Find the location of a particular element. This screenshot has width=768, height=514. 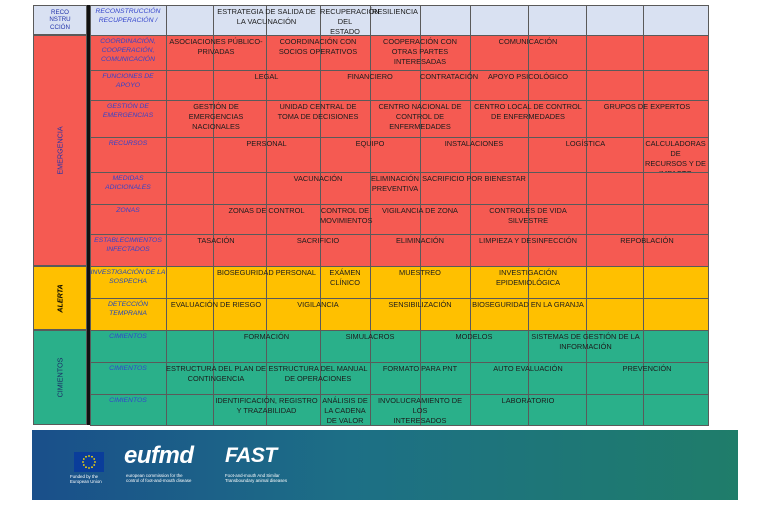

eu-flag-icon is located at coordinates (89, 462).